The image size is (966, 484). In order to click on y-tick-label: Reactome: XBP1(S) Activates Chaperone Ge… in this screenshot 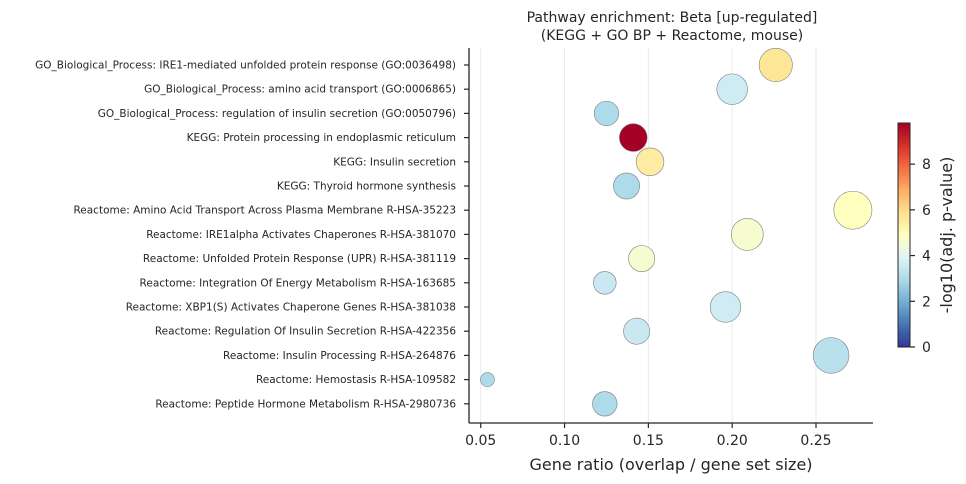, I will do `click(291, 308)`.